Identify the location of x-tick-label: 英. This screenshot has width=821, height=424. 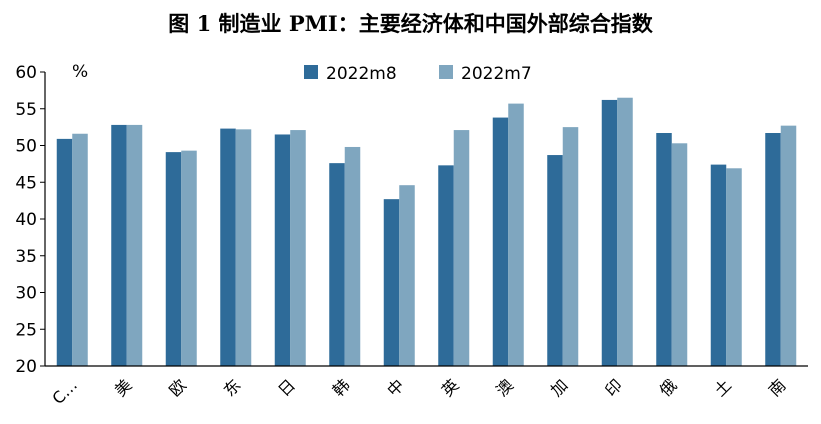
(450, 387).